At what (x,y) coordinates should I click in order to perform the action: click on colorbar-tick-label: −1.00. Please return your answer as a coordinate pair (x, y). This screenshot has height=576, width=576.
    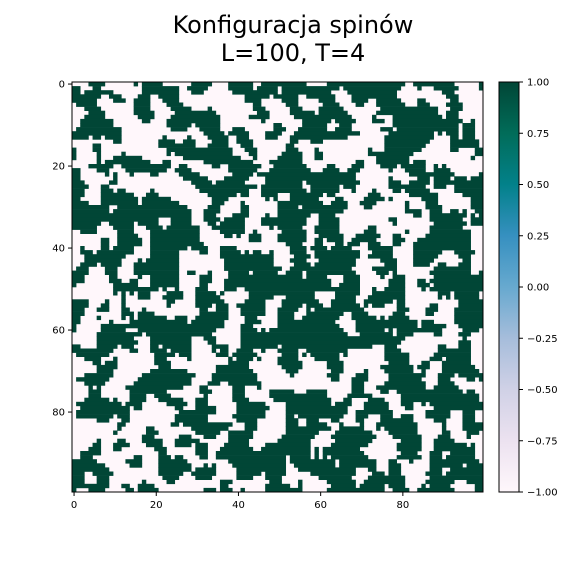
    Looking at the image, I should click on (542, 493).